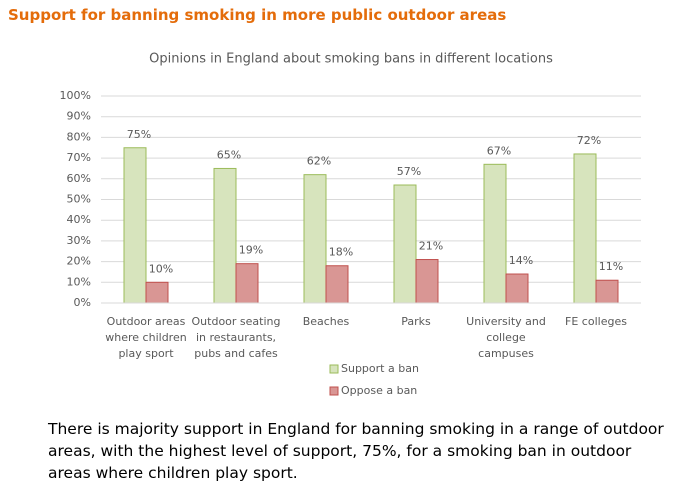 The image size is (700, 492). Describe the element at coordinates (611, 266) in the screenshot. I see `data-label: 11%` at that location.